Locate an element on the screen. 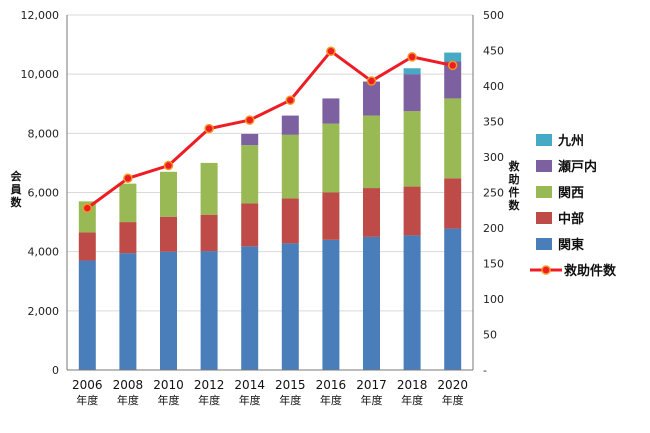  legend-label: 九州 is located at coordinates (570, 141).